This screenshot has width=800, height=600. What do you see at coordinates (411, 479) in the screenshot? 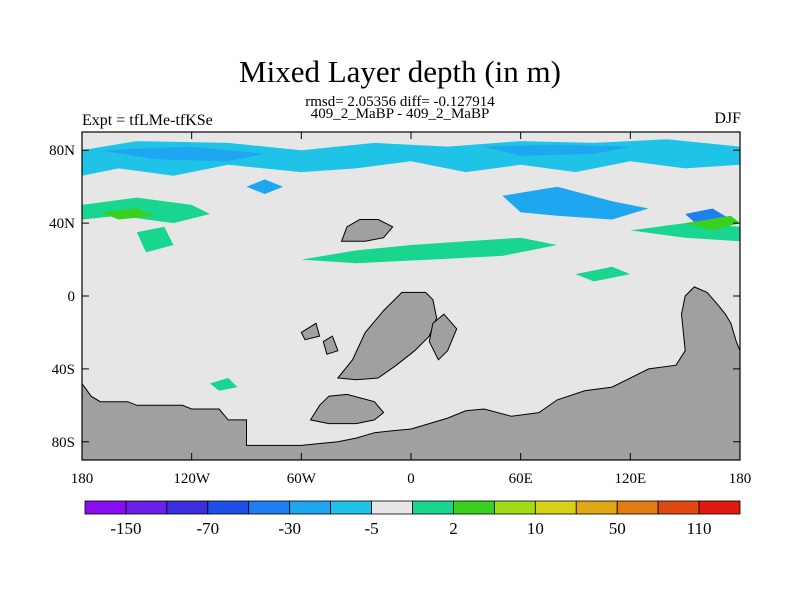
I see `x-tick-label: 0` at bounding box center [411, 479].